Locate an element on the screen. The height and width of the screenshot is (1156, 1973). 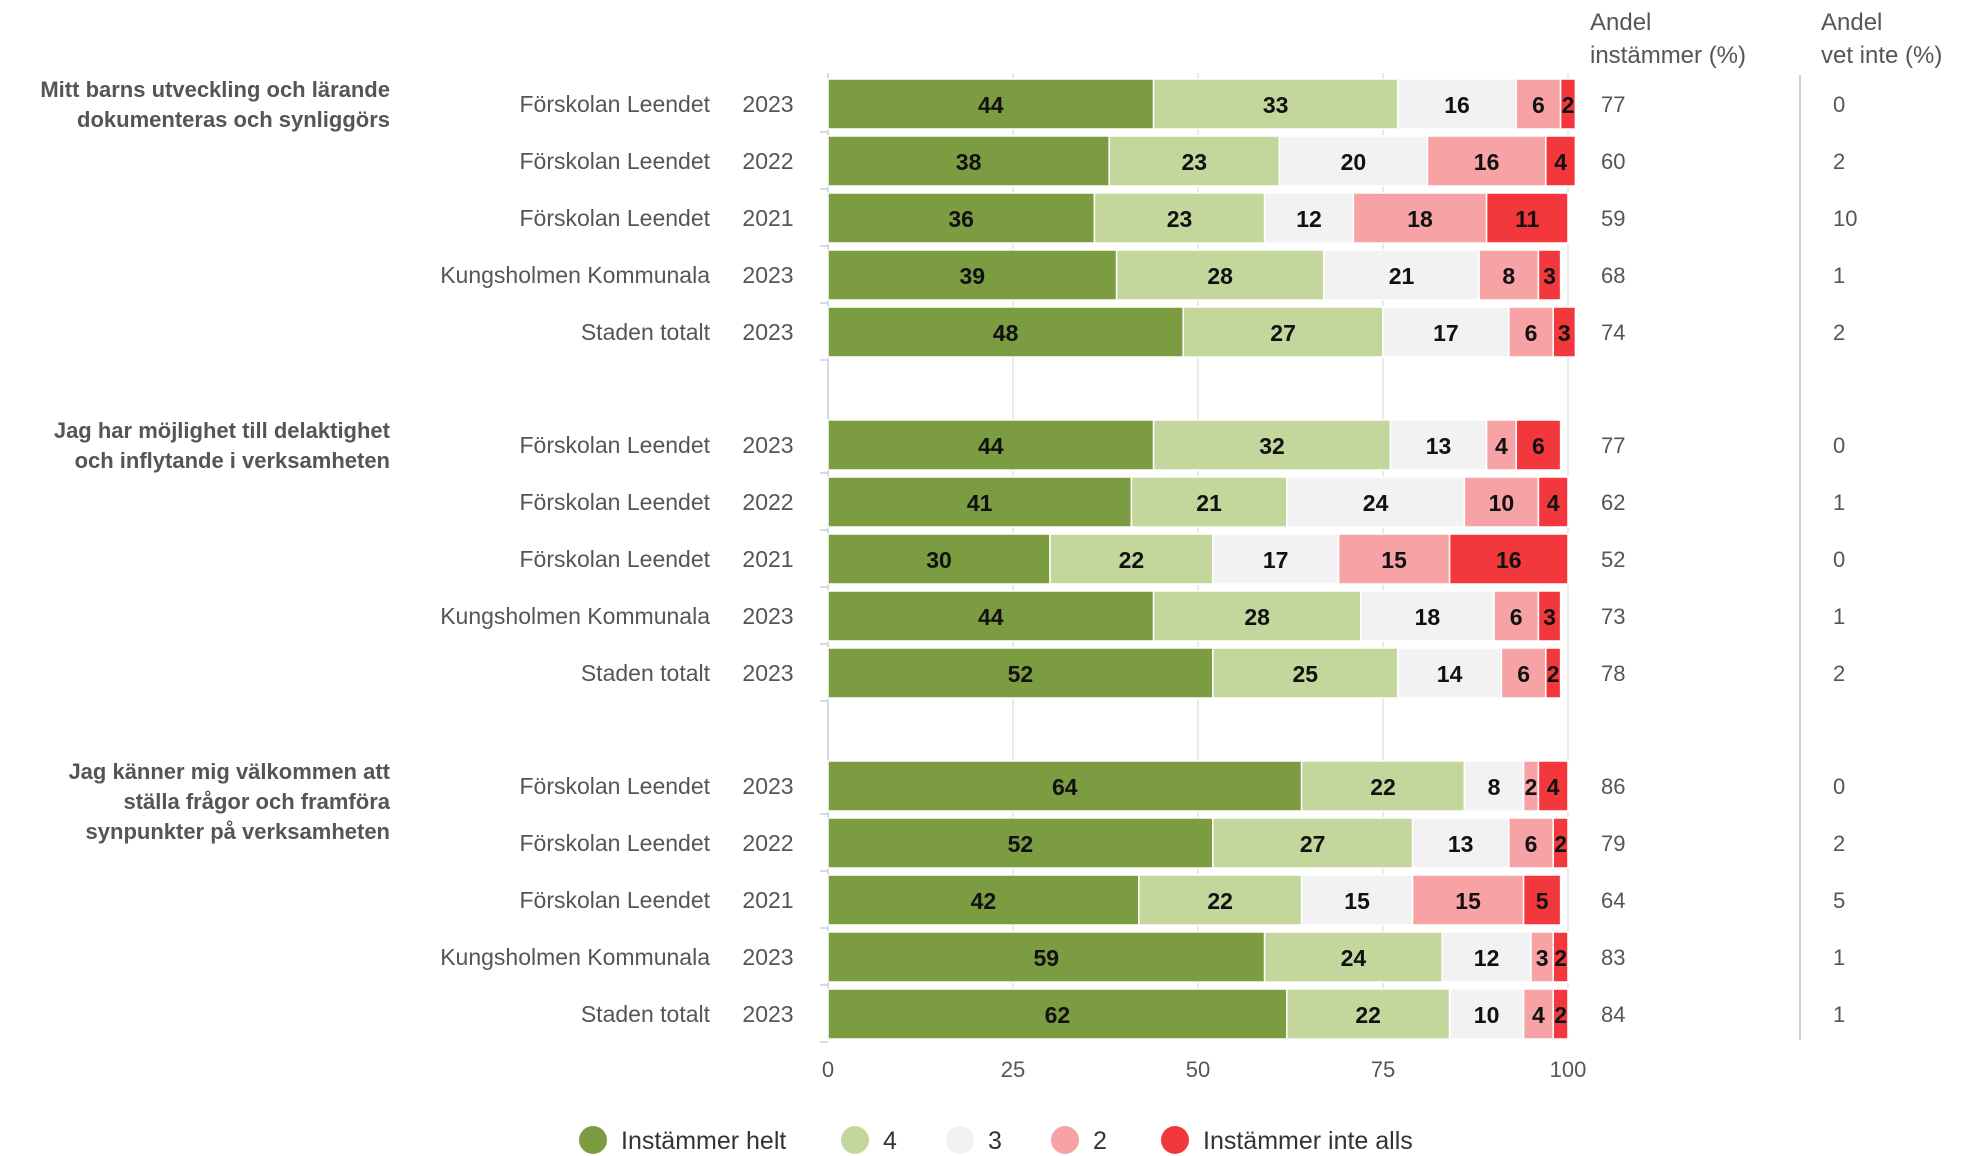
dontknow-value: 2 is located at coordinates (1839, 332).